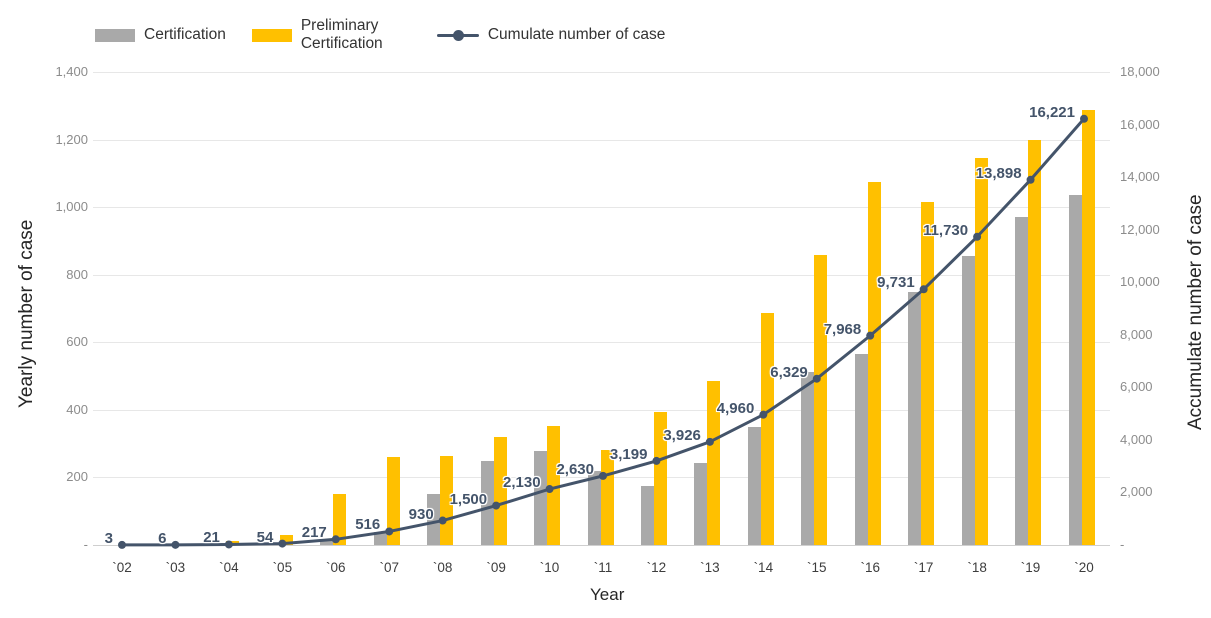  I want to click on legend-item-cumulate: Cumulate number of case, so click(551, 35).